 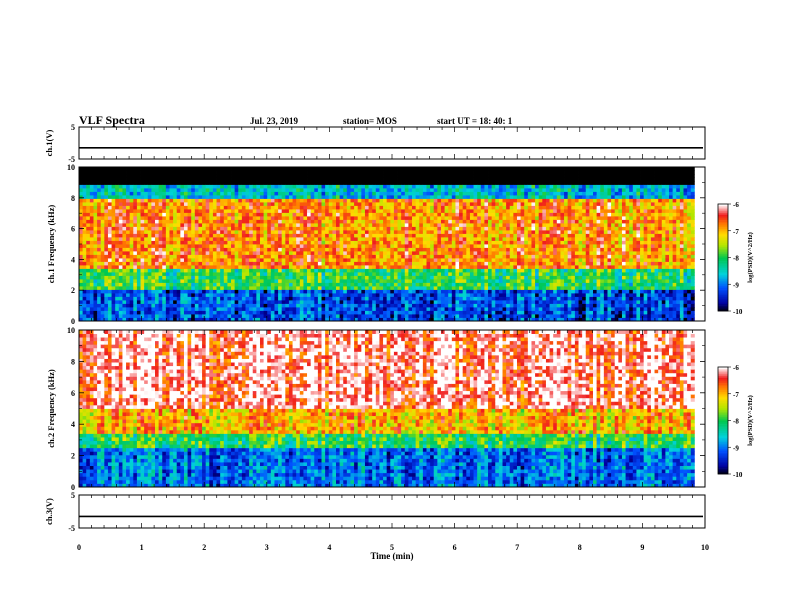 I want to click on x-tick-label: 5, so click(x=392, y=547).